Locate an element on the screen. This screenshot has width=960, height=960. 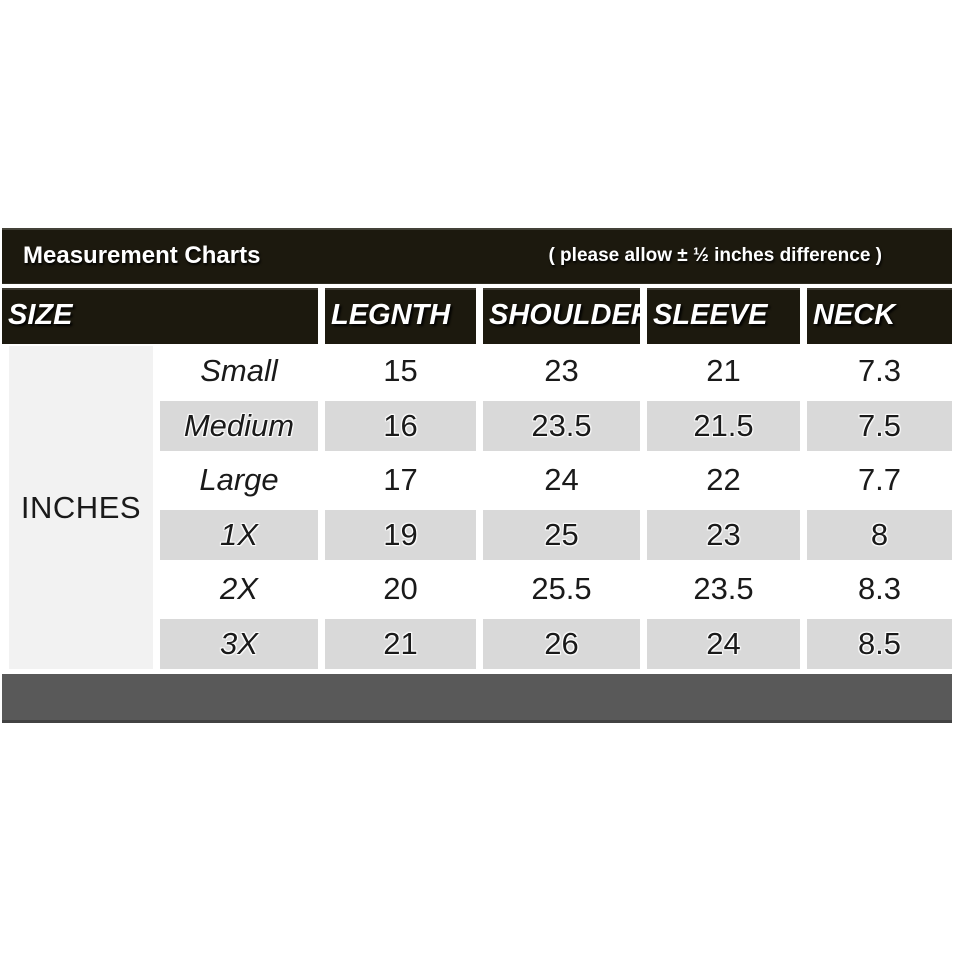
table-row-large: Large 17 24 22 7.7 is located at coordinates (477, 480).